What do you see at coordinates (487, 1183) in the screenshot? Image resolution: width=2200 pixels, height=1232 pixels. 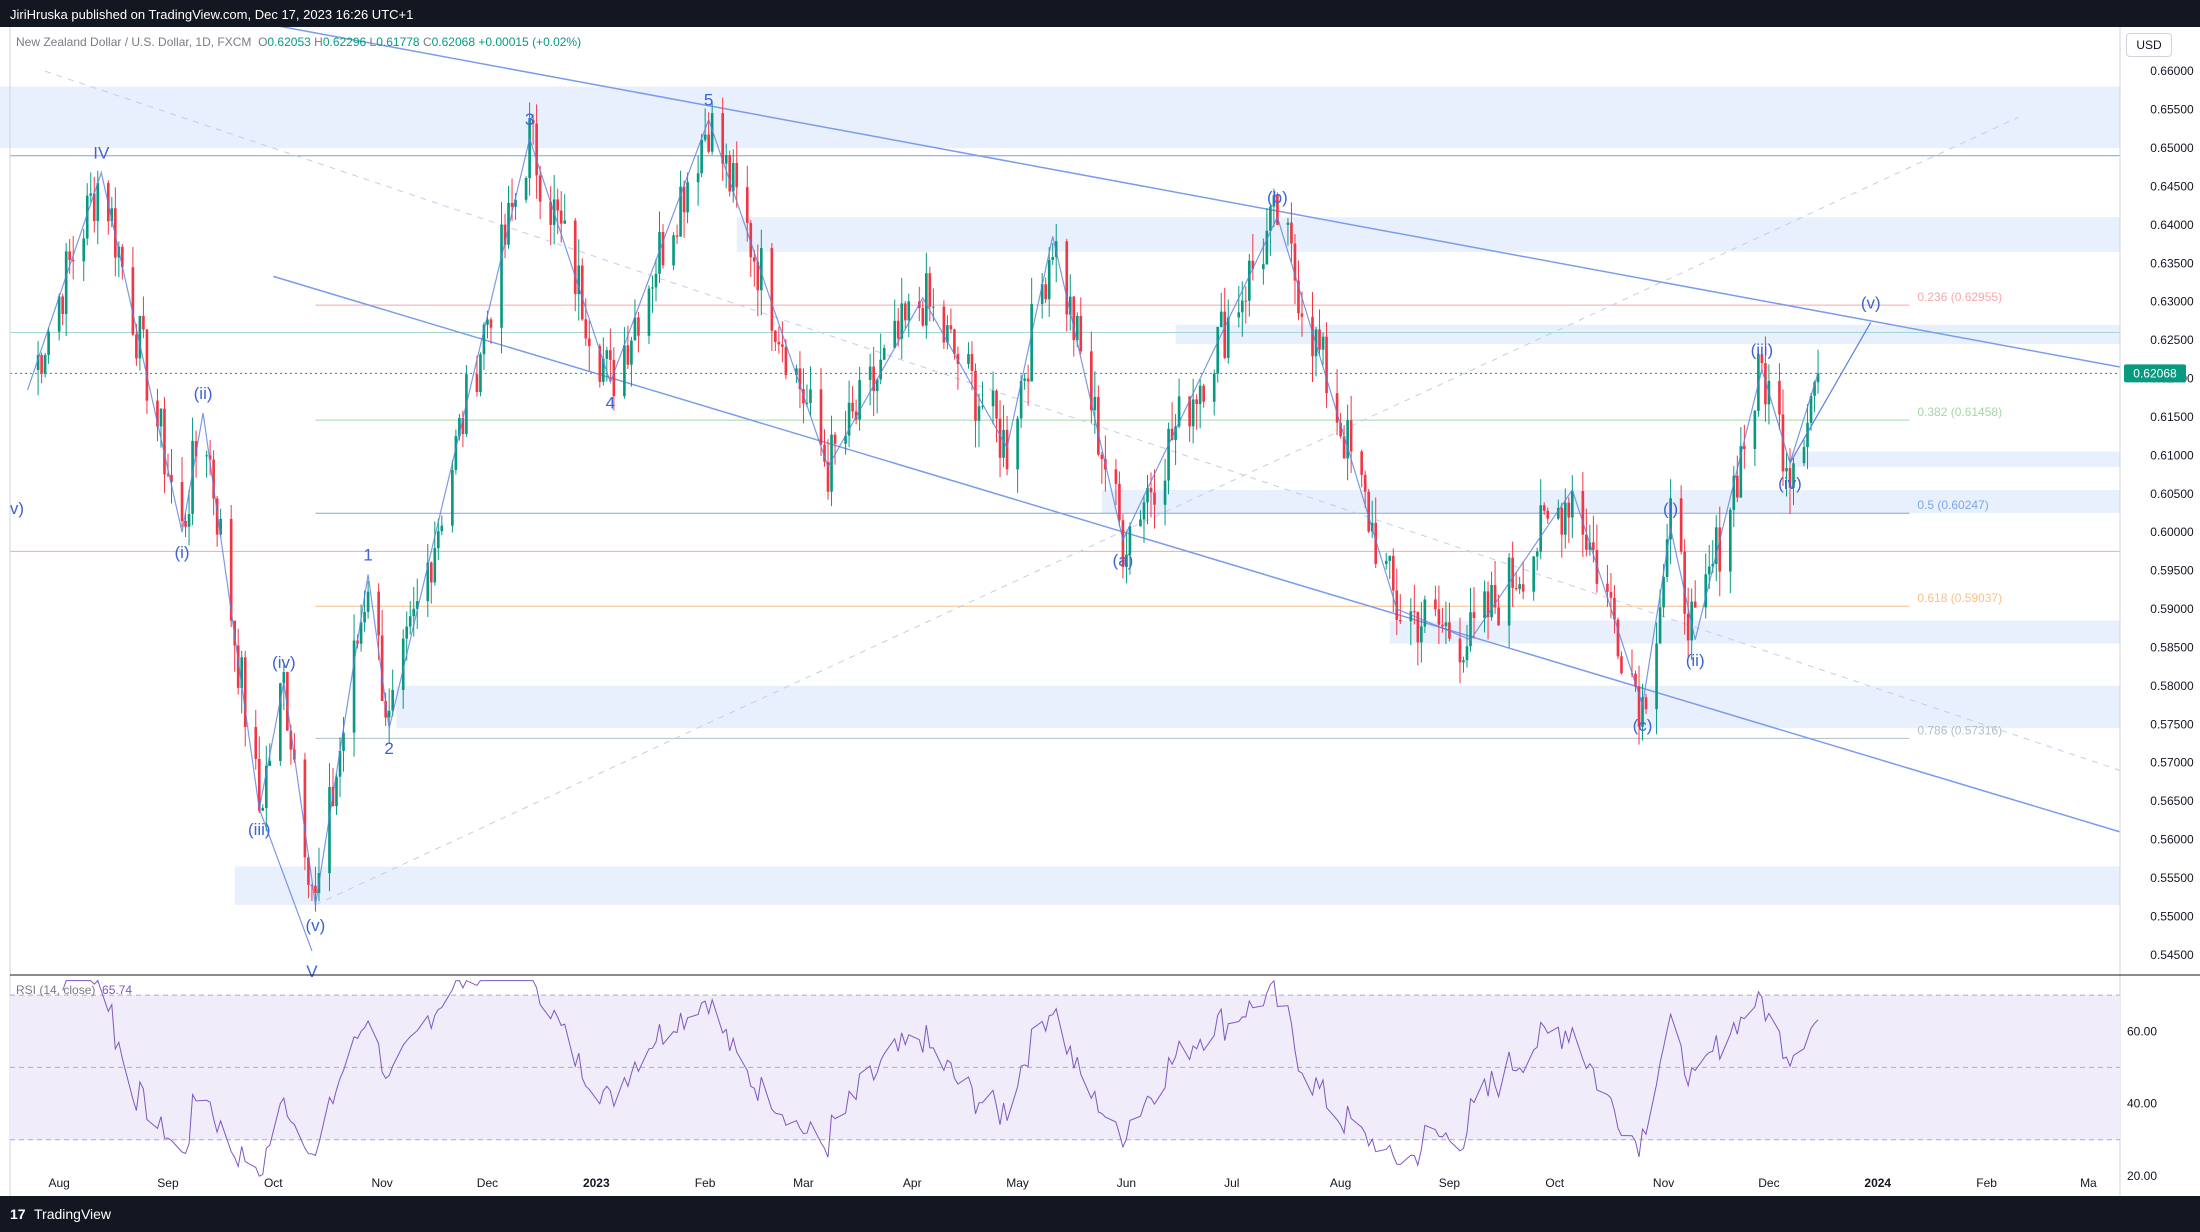 I see `time-tick-label: Dec` at bounding box center [487, 1183].